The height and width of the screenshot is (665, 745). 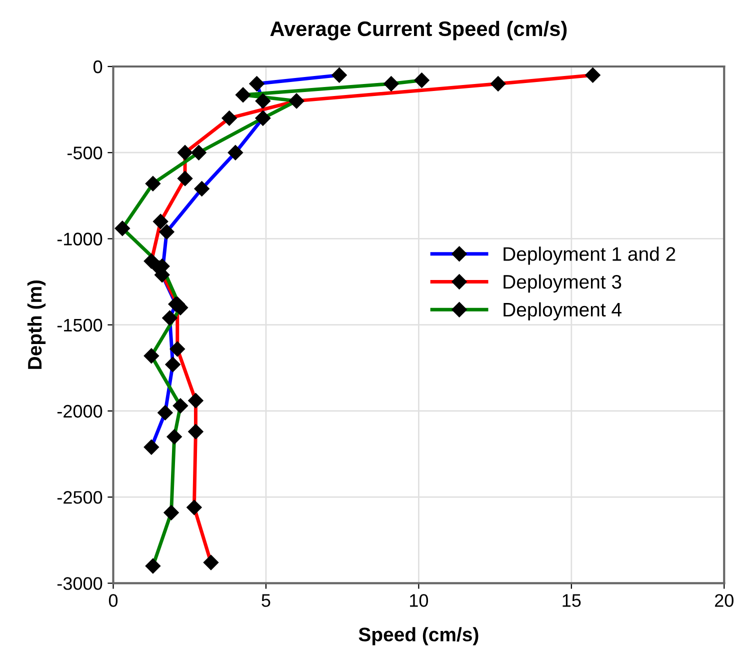 What do you see at coordinates (724, 600) in the screenshot?
I see `x-tick-label: 20` at bounding box center [724, 600].